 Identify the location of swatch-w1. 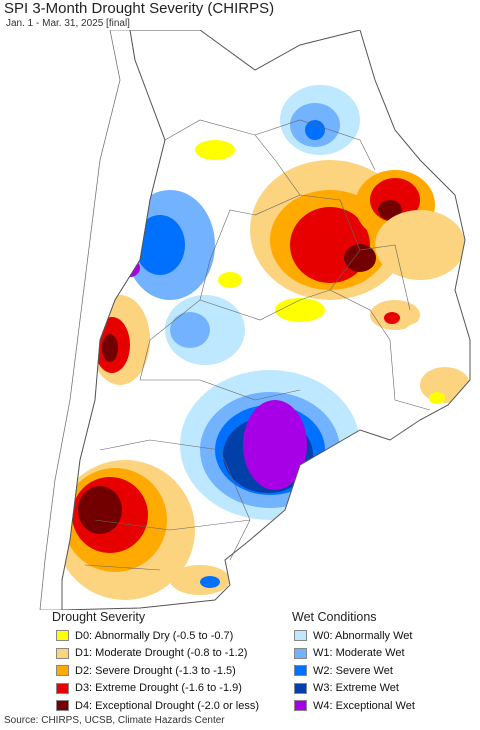
(300, 653).